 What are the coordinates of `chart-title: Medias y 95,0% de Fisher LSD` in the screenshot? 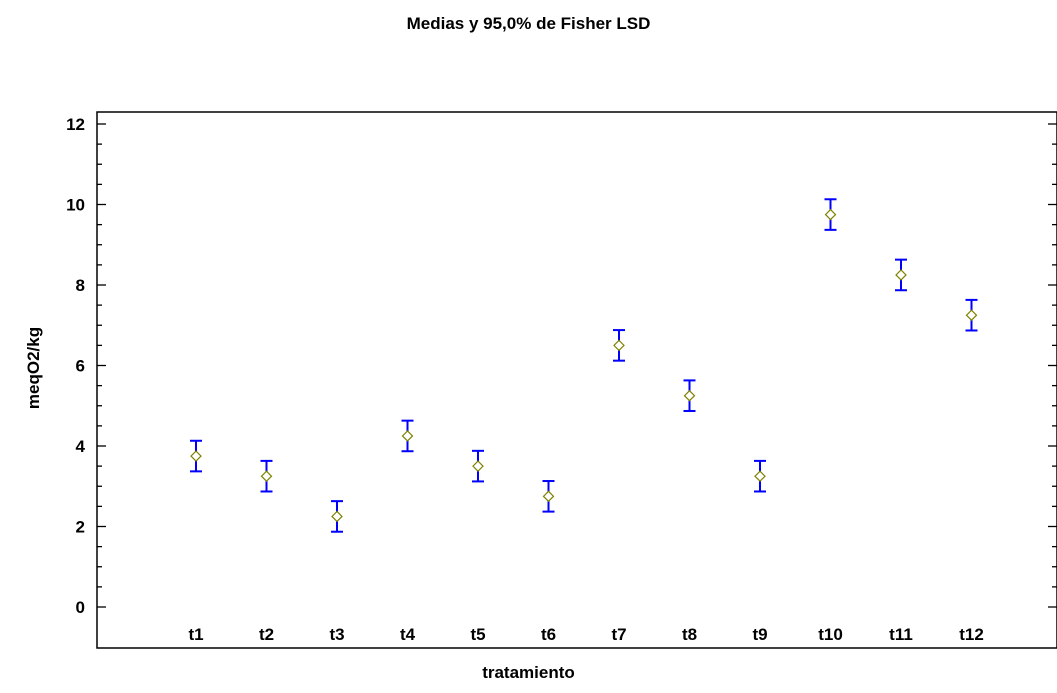 It's located at (528, 23).